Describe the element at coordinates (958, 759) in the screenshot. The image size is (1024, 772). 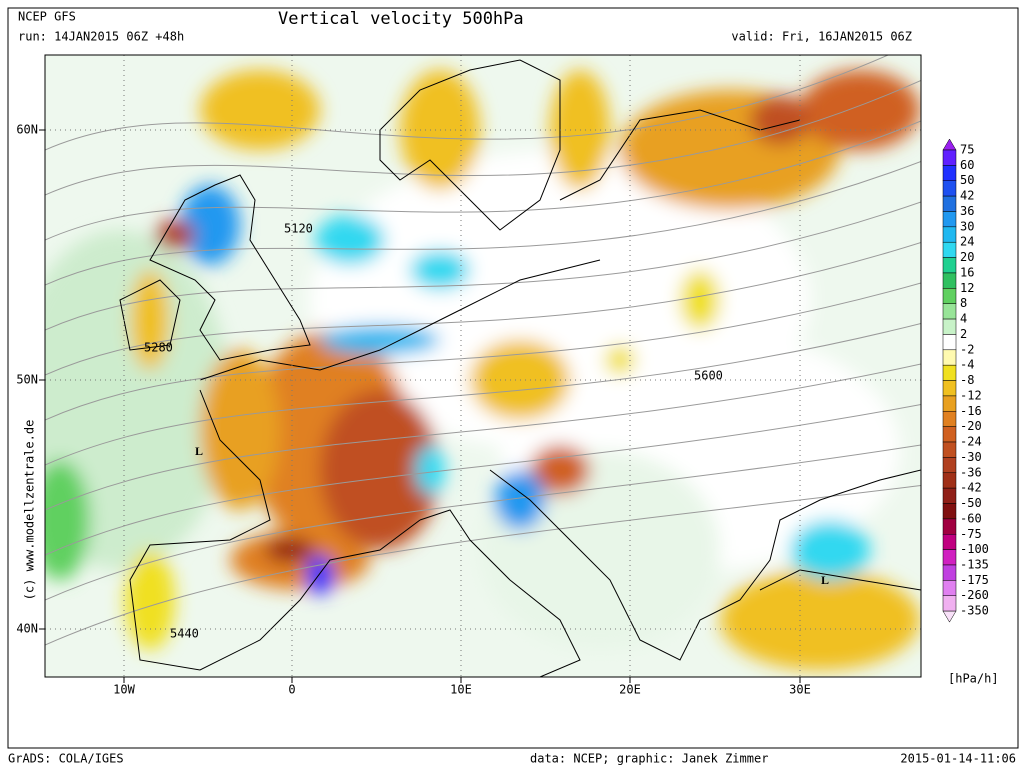
I see `footer-right: 2015-01-14-11:06` at that location.